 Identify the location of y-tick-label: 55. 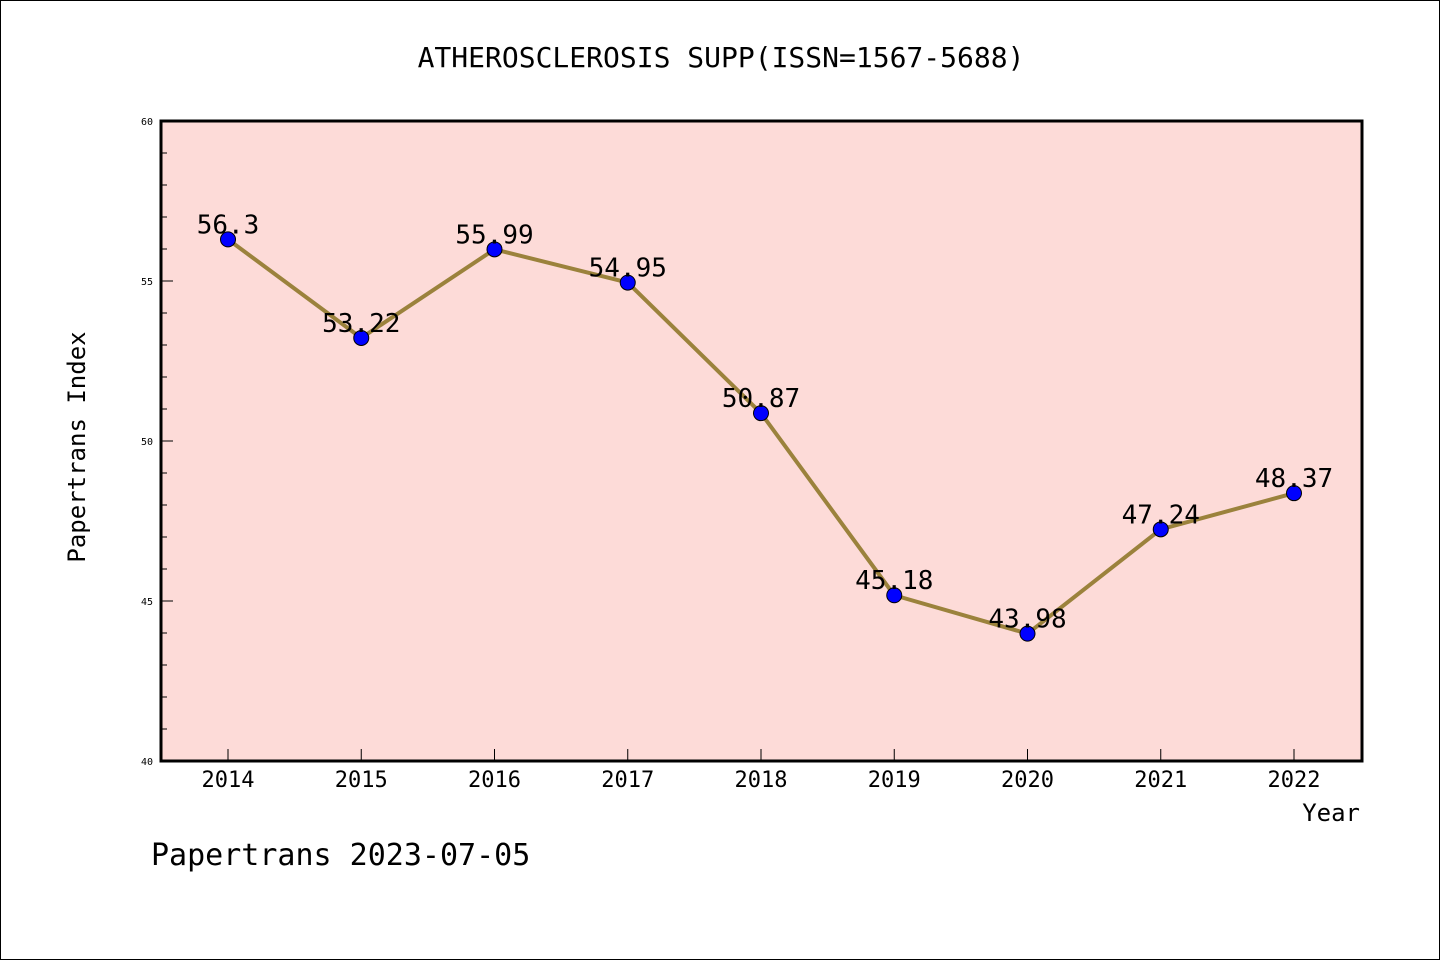
(147, 282).